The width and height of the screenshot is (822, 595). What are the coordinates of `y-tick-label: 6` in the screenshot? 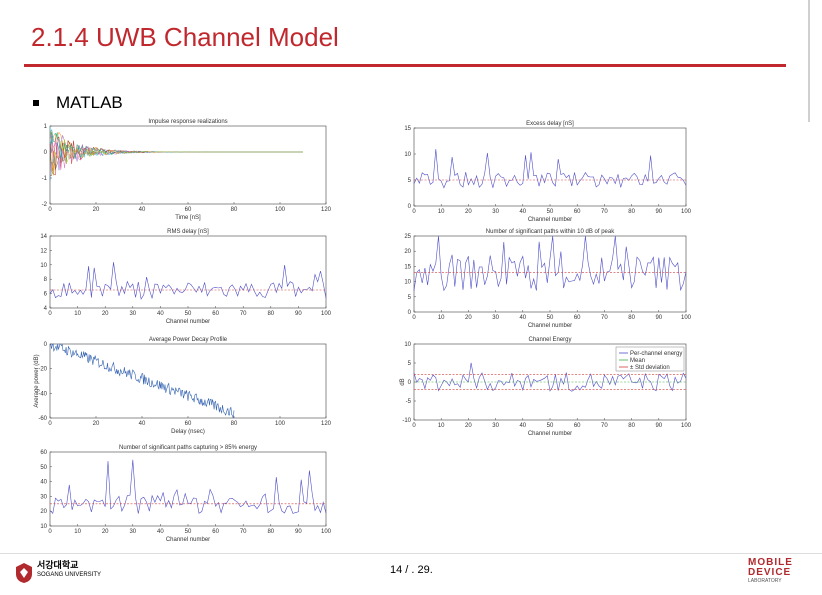 It's located at (46, 295).